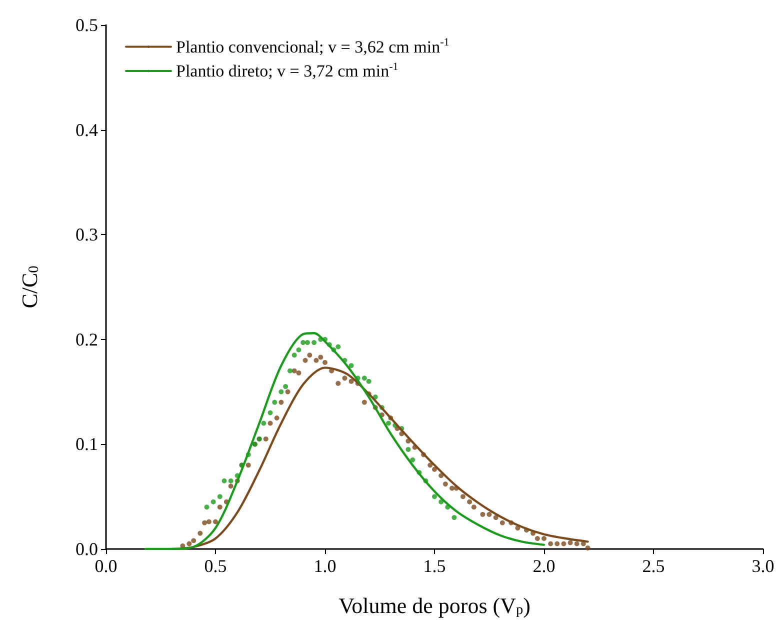 The height and width of the screenshot is (639, 780). What do you see at coordinates (29, 287) in the screenshot?
I see `y-axis-title: C/C0` at bounding box center [29, 287].